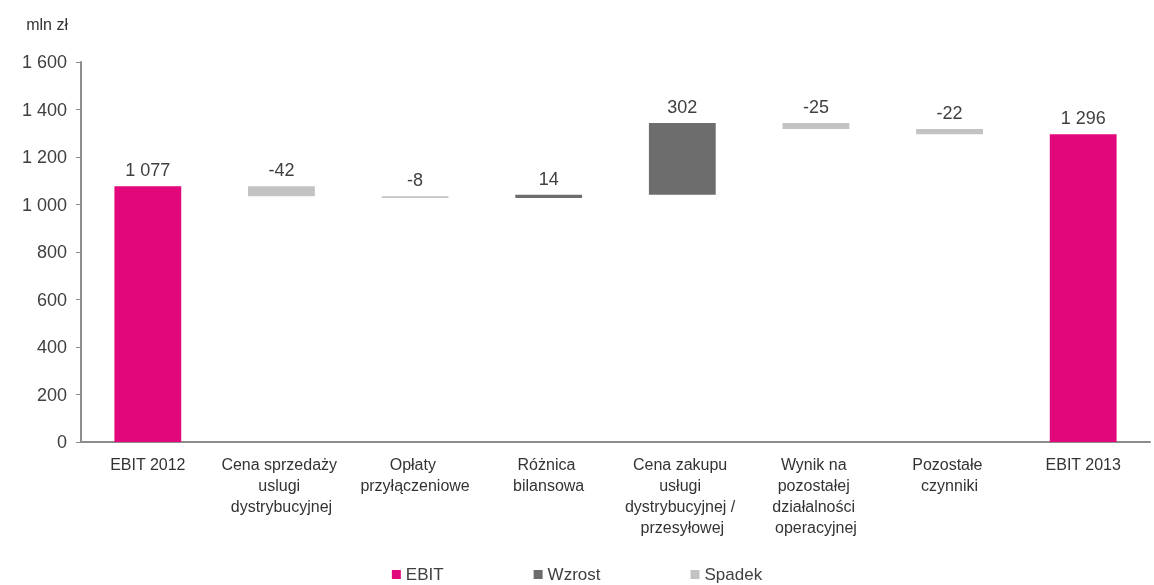 This screenshot has width=1154, height=585. What do you see at coordinates (549, 475) in the screenshot?
I see `x-tick-label: Różnica bilansowa` at bounding box center [549, 475].